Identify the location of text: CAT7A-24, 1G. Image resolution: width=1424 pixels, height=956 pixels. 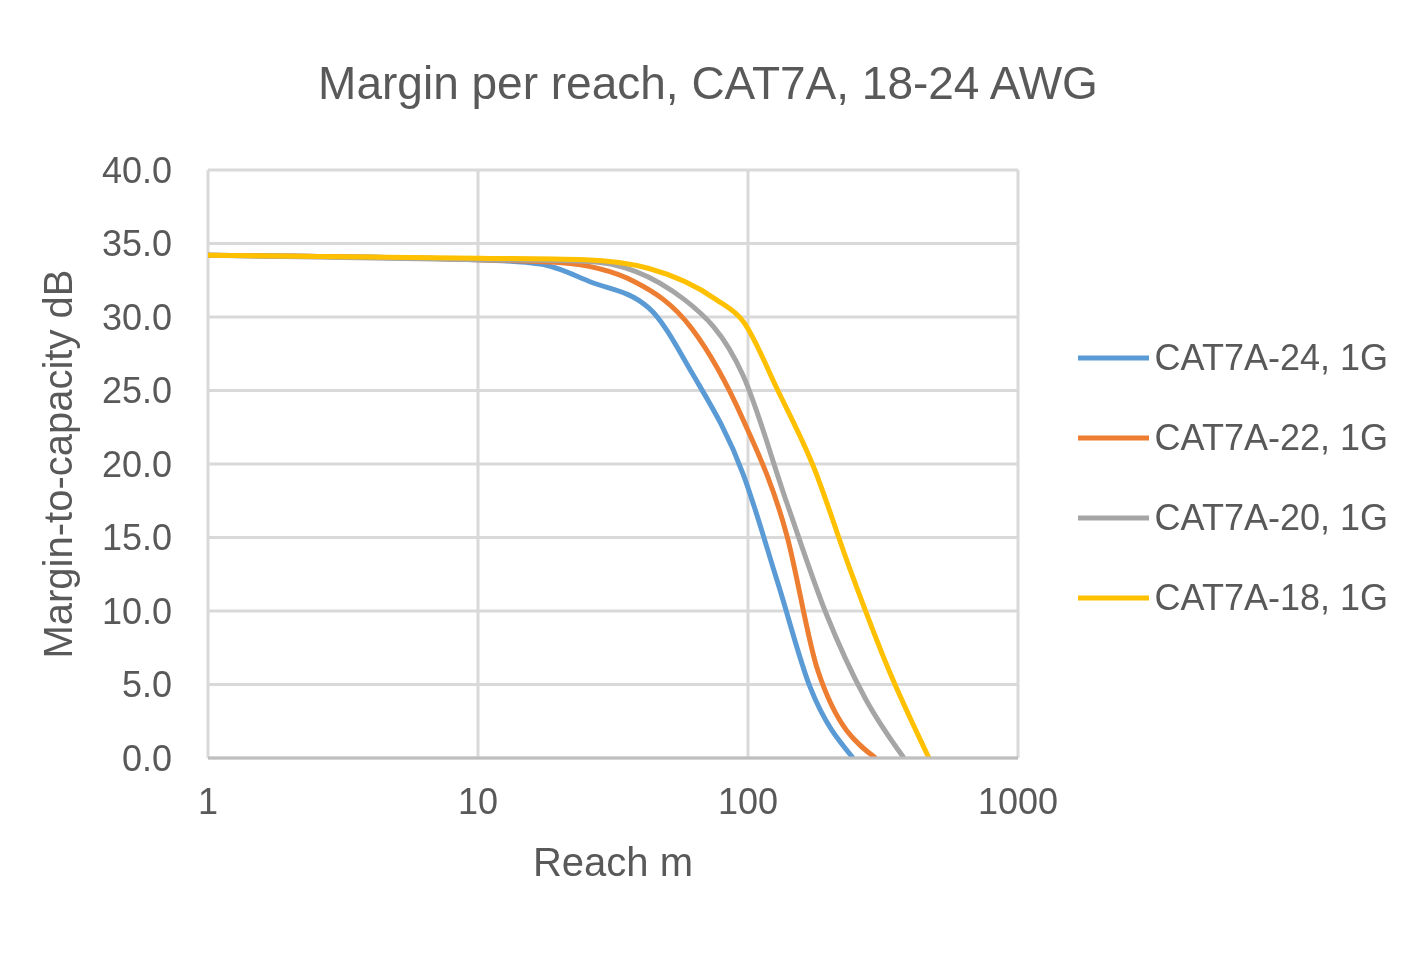
(1271, 358).